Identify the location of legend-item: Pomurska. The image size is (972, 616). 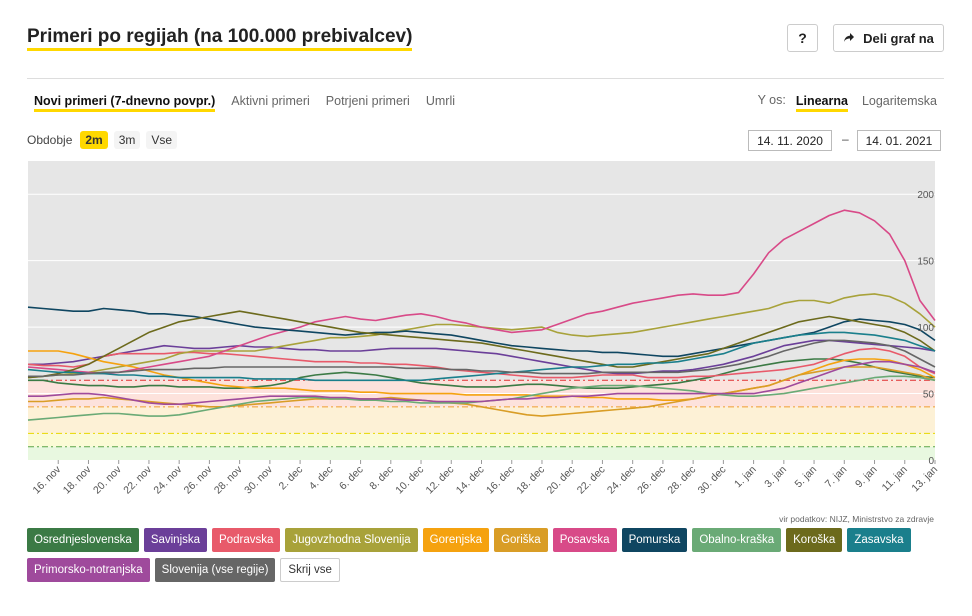
(654, 540).